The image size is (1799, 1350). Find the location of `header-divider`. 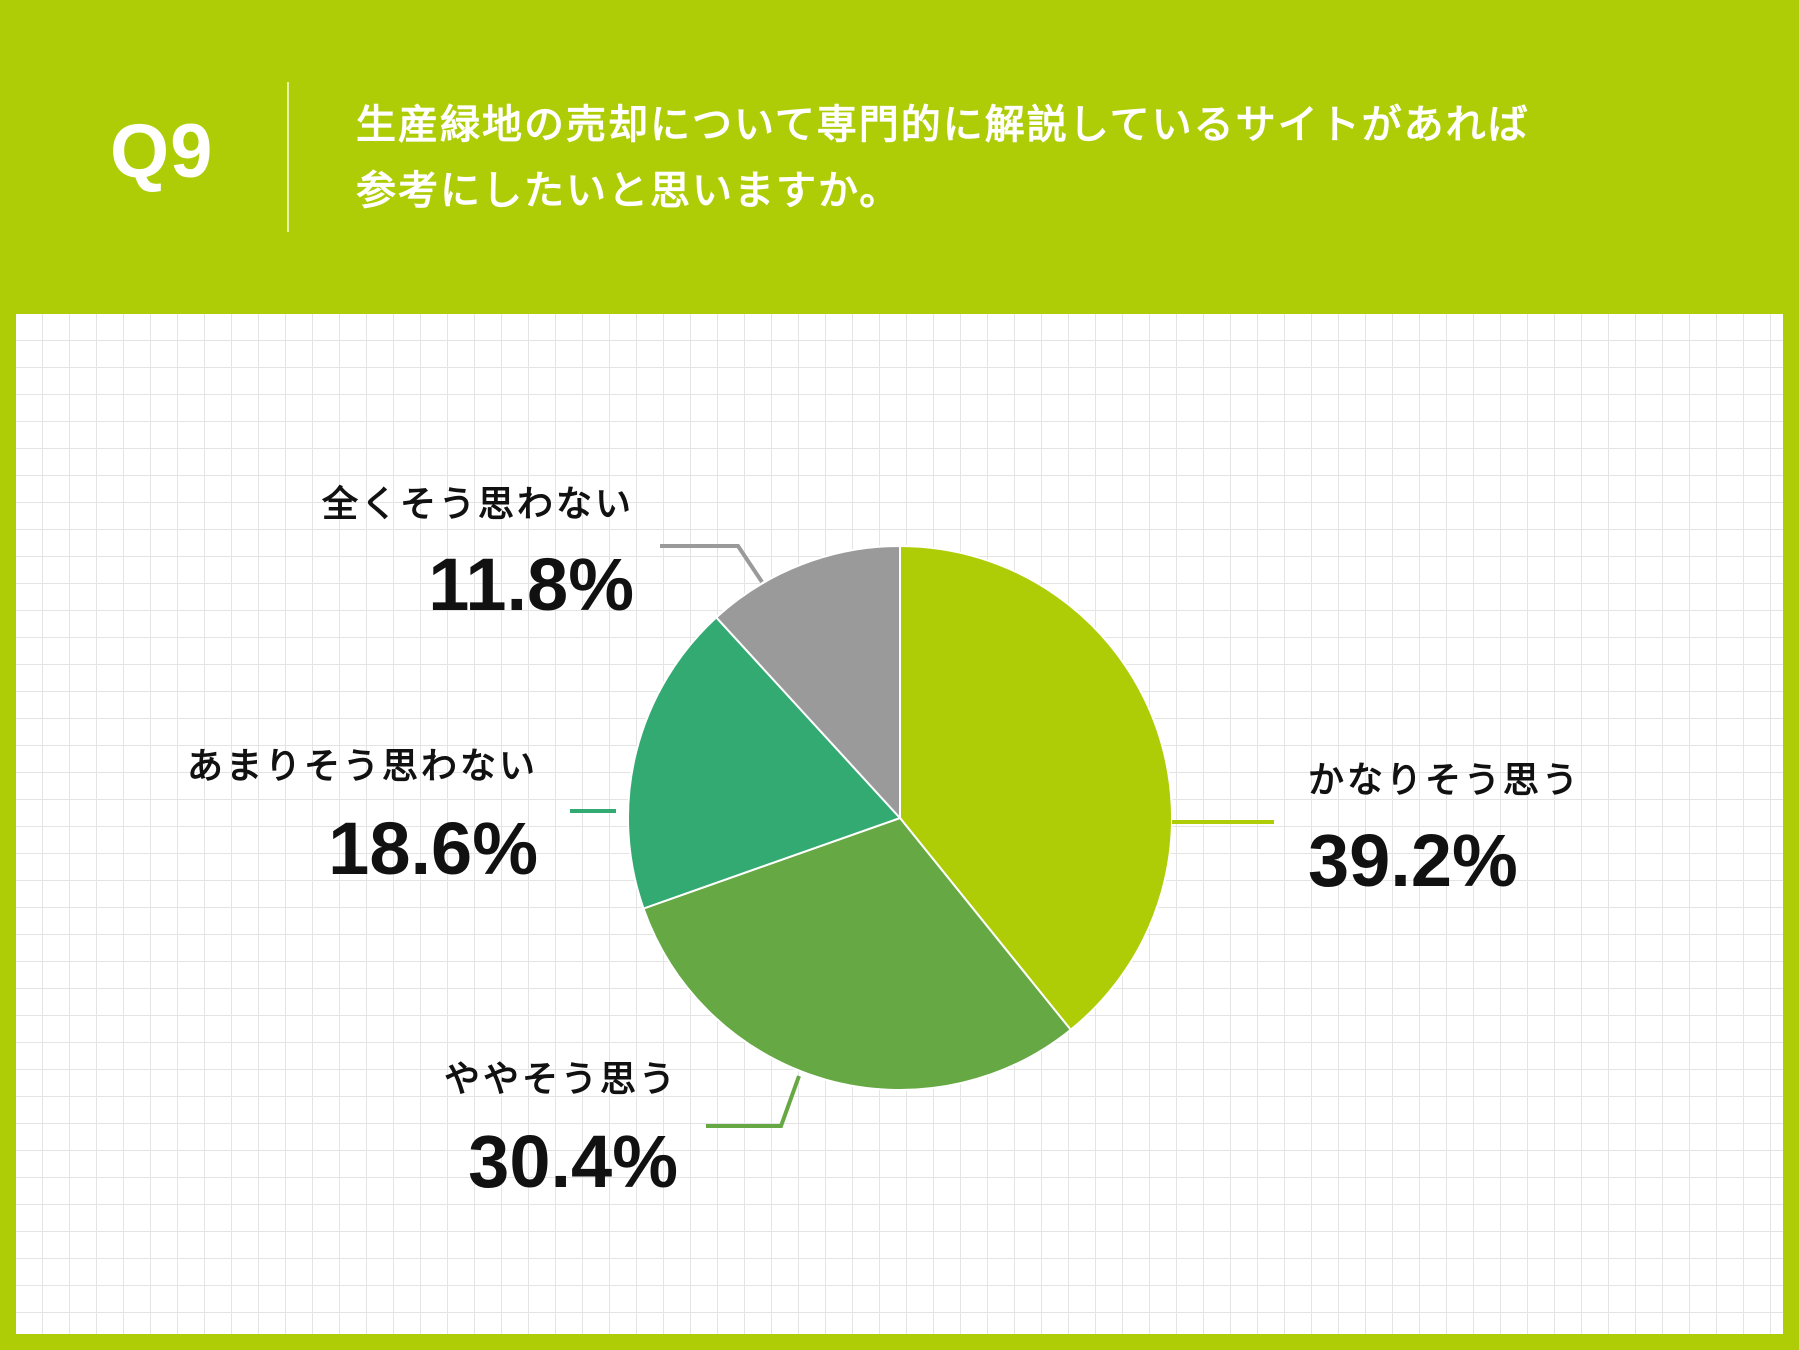

header-divider is located at coordinates (288, 157).